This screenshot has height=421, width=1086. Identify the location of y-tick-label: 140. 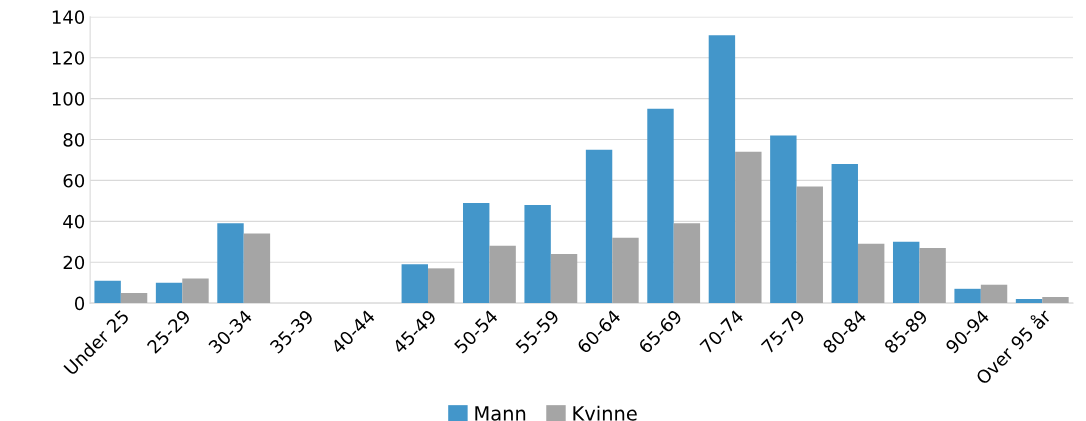
(68, 17).